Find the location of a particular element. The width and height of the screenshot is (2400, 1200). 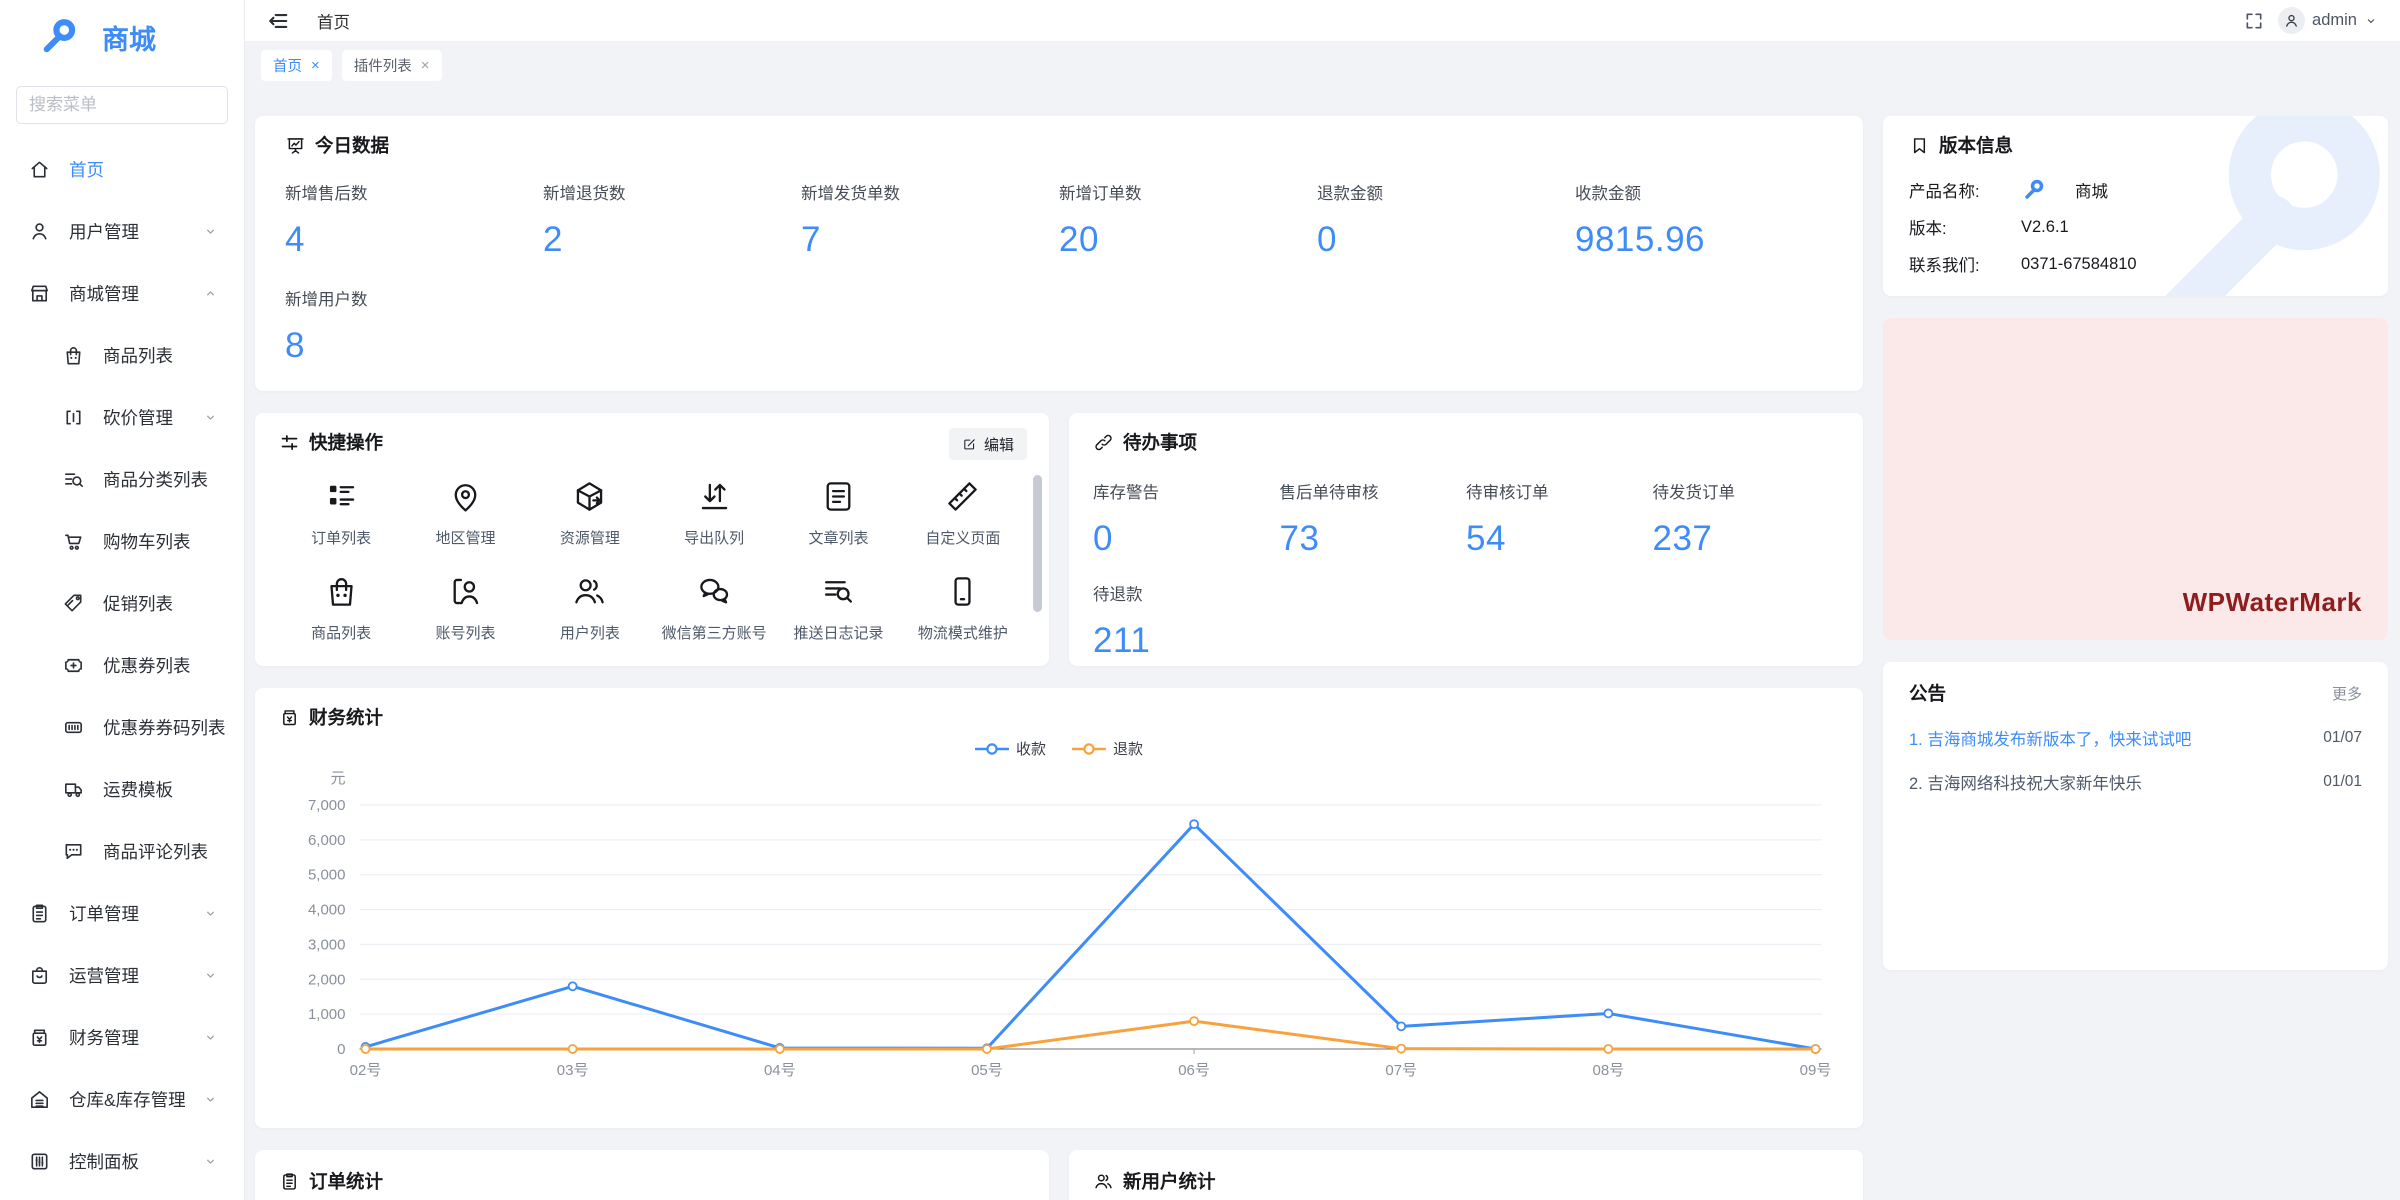

announcement-text: 2. 吉海网络科技祝大家新年快乐 is located at coordinates (2025, 784).